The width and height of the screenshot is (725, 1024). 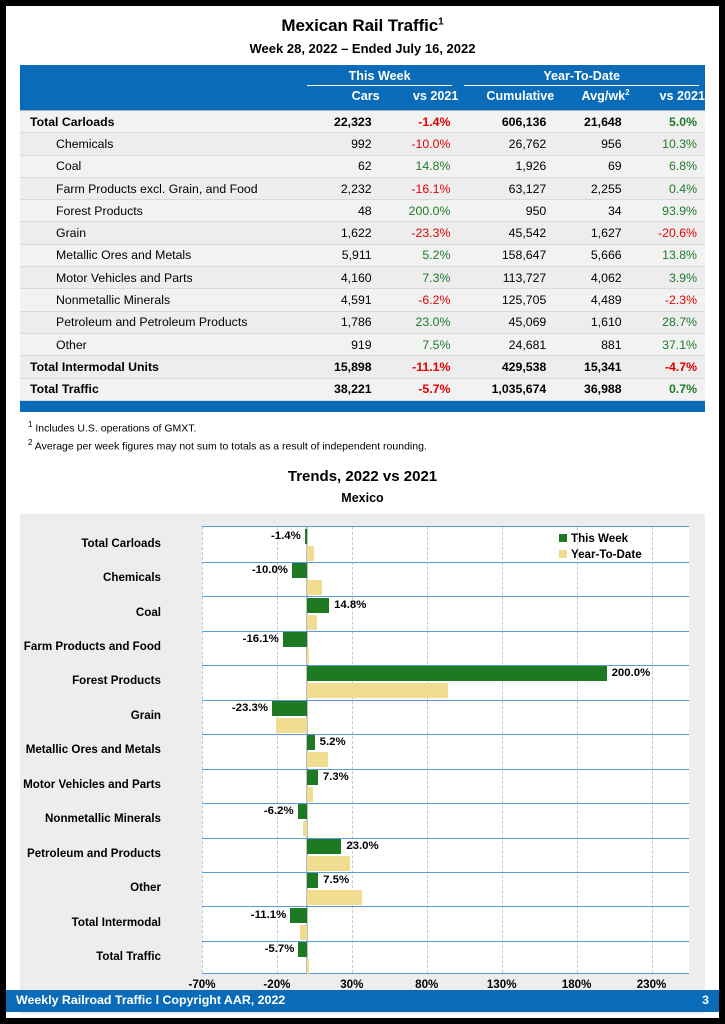 I want to click on cell-ytd-vs-2021: -2.3%, so click(x=667, y=300).